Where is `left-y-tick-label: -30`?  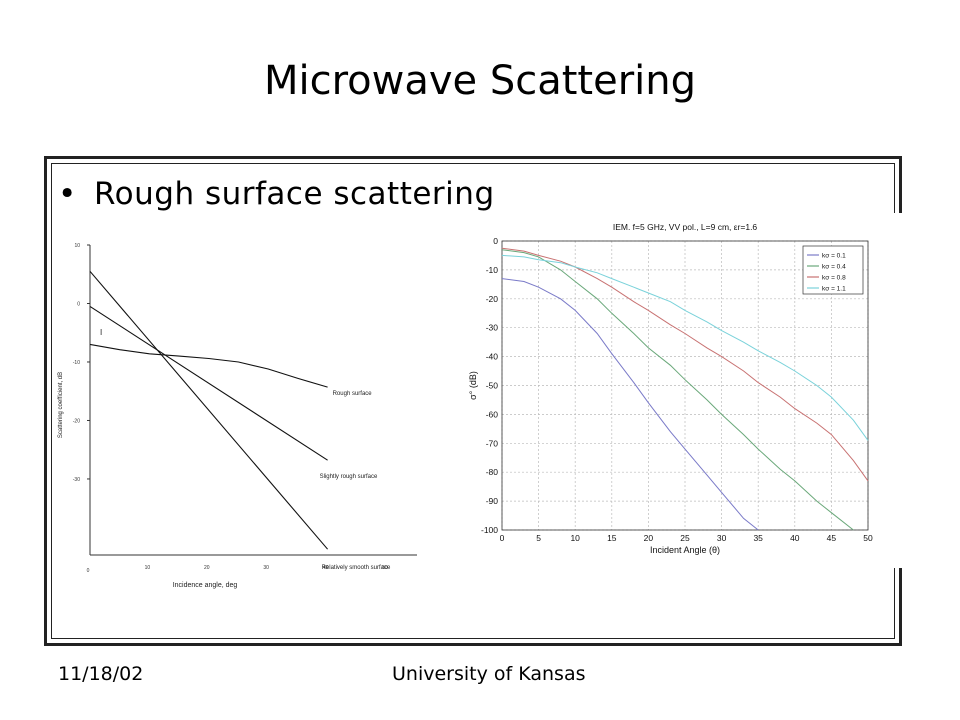 left-y-tick-label: -30 is located at coordinates (76, 480).